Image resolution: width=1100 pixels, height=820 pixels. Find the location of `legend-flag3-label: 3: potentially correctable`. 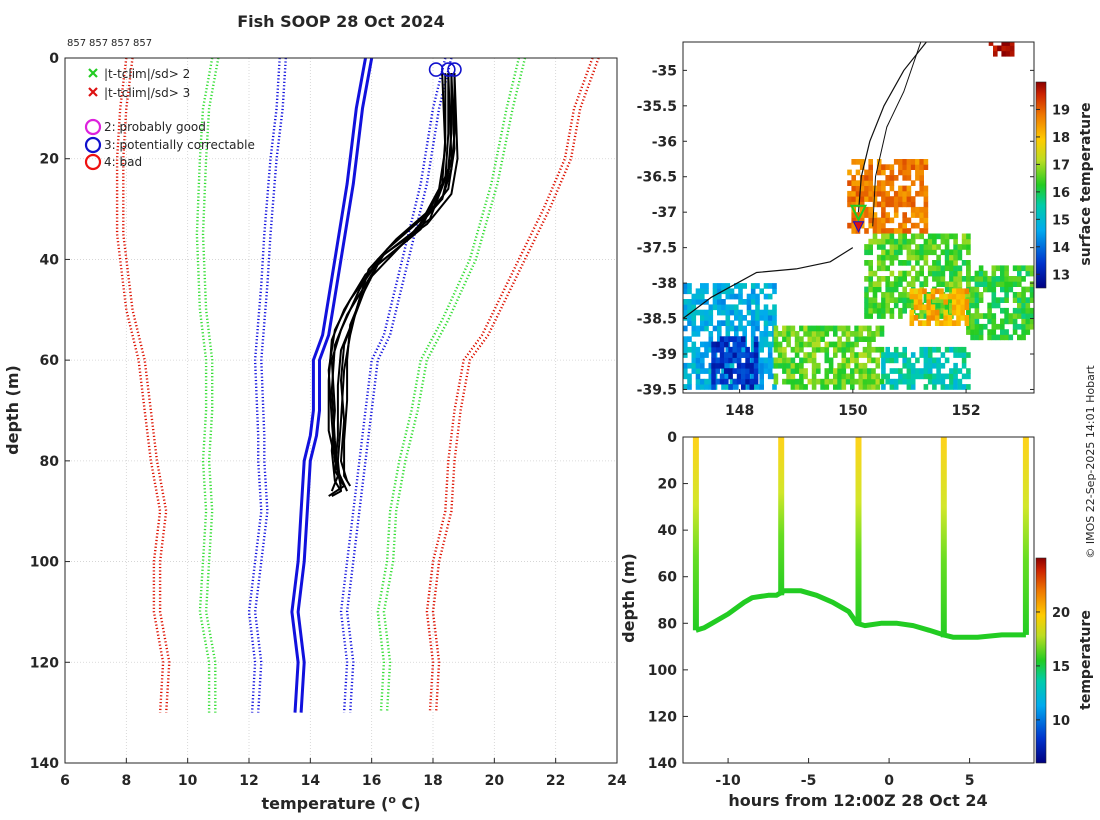

legend-flag3-label: 3: potentially correctable is located at coordinates (179, 145).